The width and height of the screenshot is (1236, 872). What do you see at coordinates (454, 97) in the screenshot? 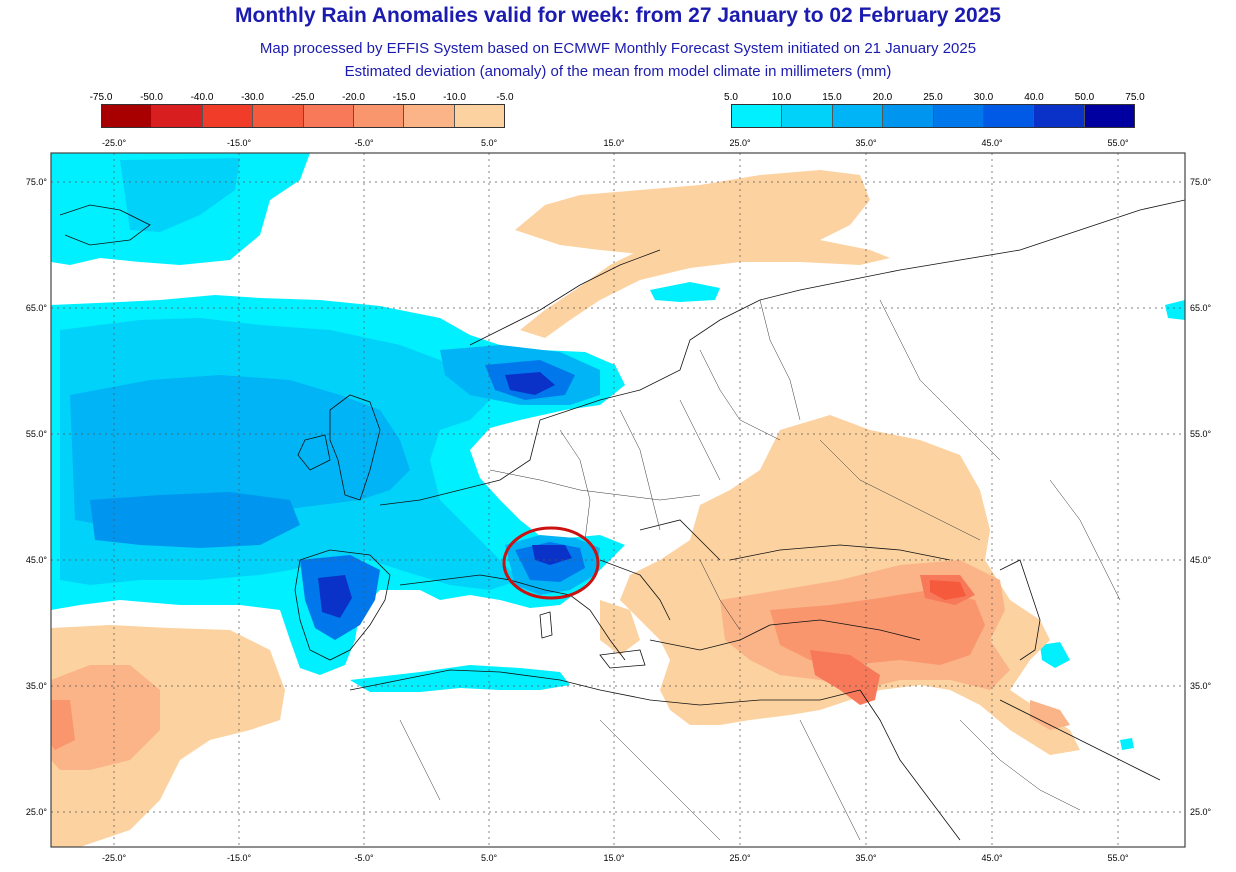
I see `legend-negative-tick: -10.0` at bounding box center [454, 97].